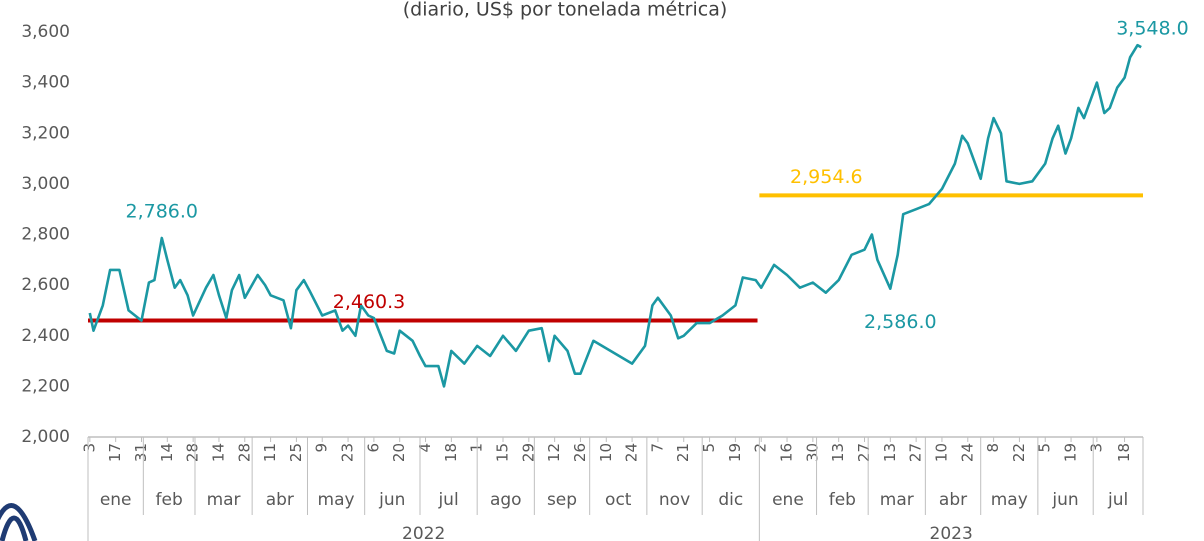  I want to click on x-tick-label: 30, so click(812, 452).